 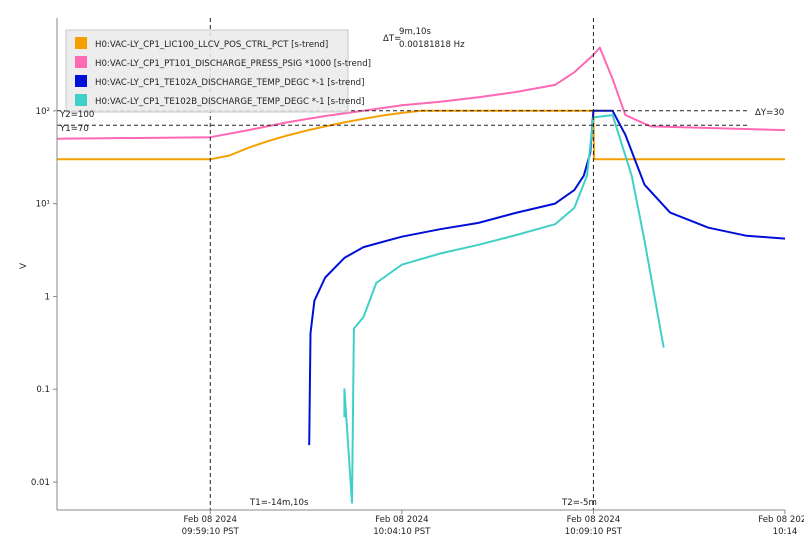 What do you see at coordinates (785, 532) in the screenshot?
I see `x-tick-time: 10:14` at bounding box center [785, 532].